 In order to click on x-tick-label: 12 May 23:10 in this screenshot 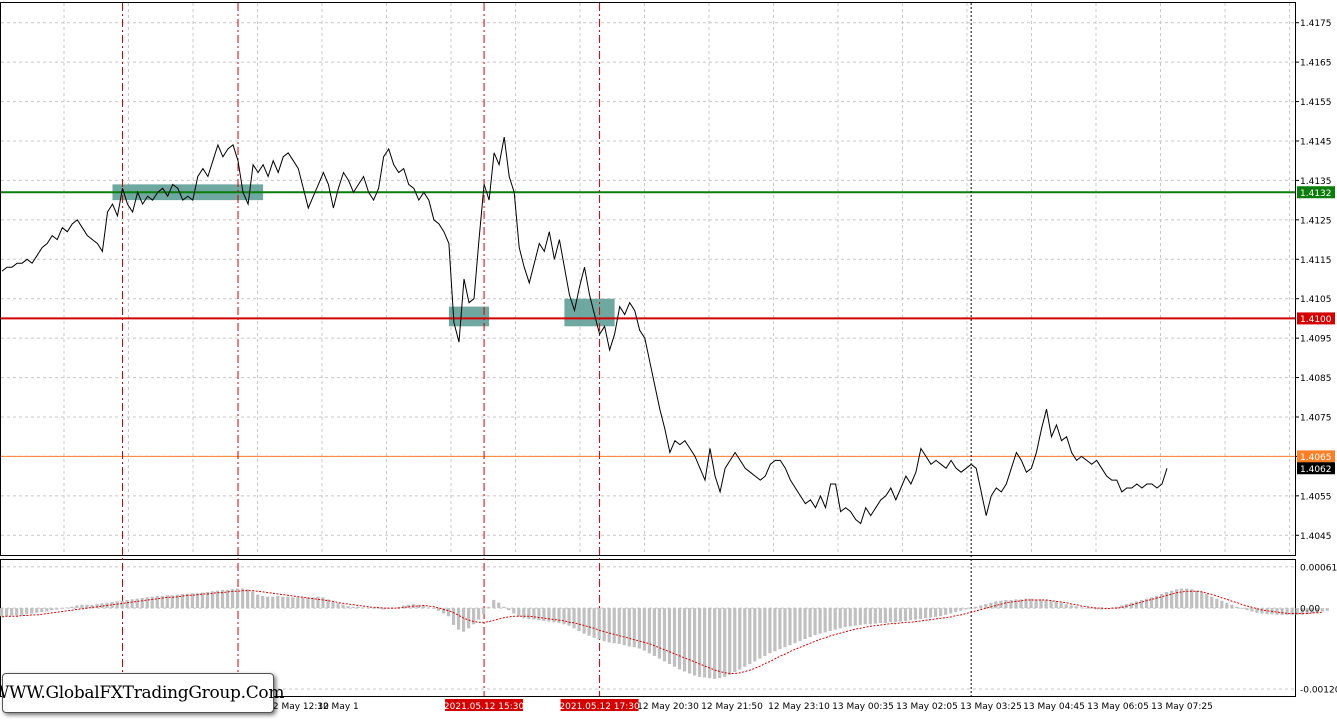, I will do `click(799, 707)`.